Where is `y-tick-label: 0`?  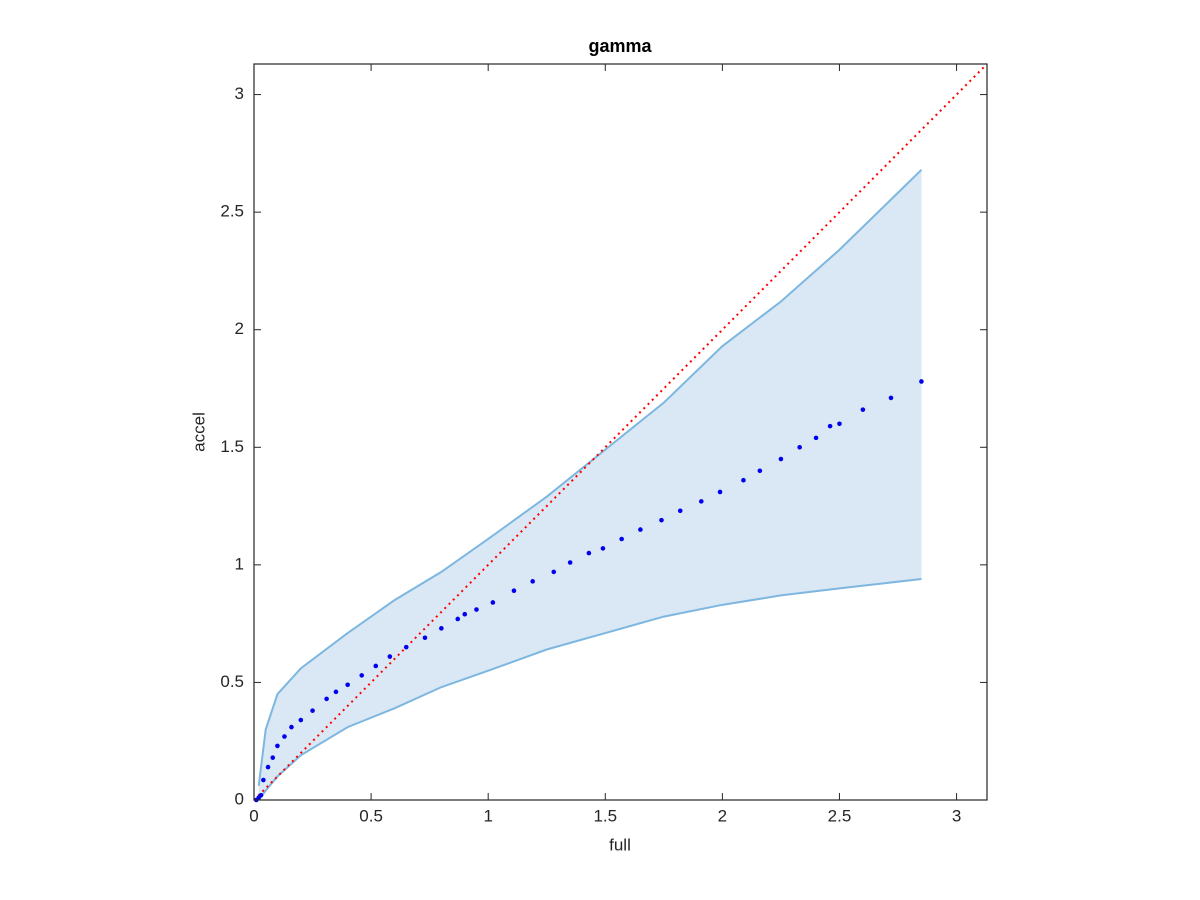 y-tick-label: 0 is located at coordinates (239, 798).